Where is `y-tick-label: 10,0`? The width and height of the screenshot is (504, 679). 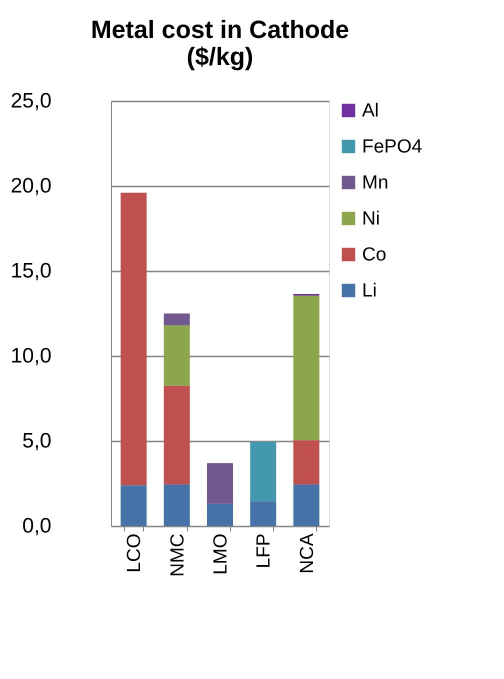 y-tick-label: 10,0 is located at coordinates (31, 356).